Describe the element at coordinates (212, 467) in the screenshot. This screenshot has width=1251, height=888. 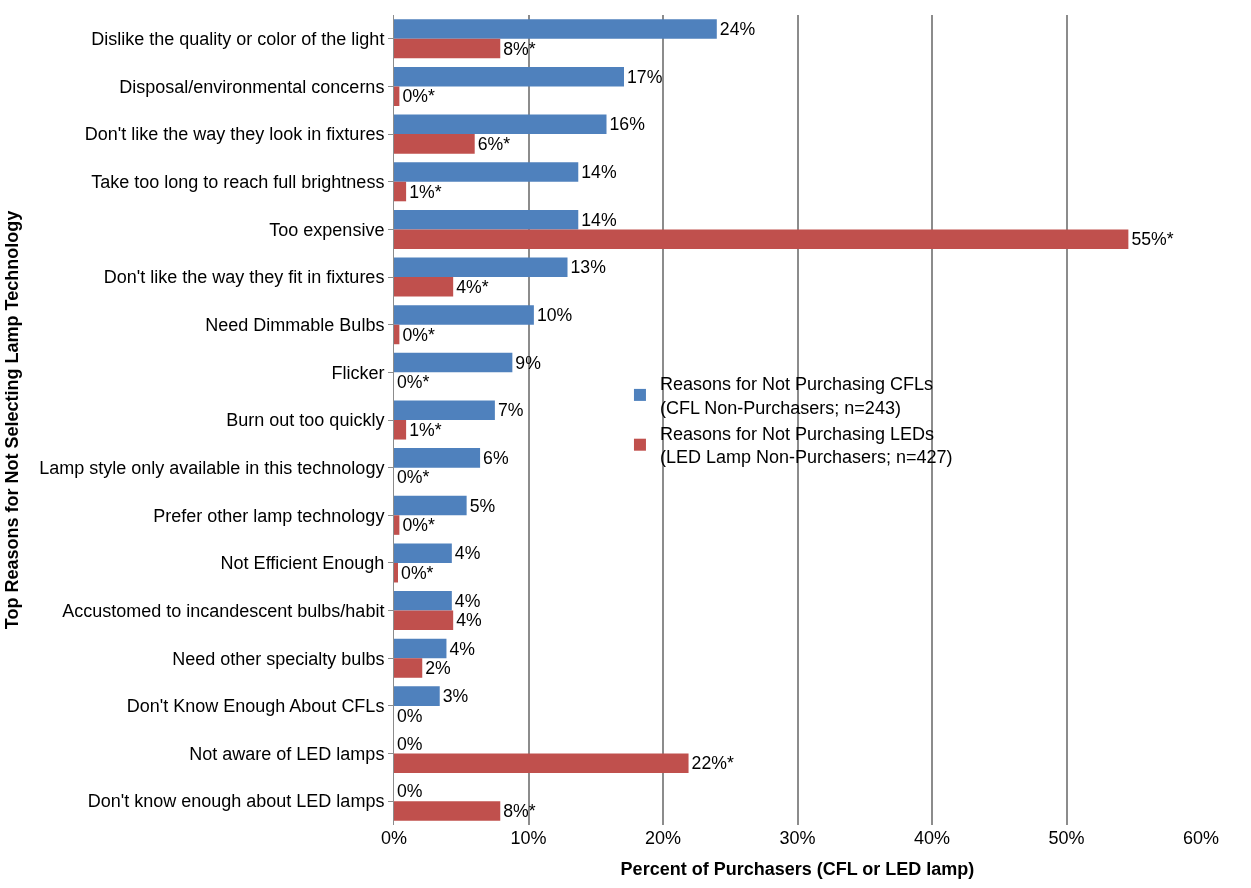
I see `y-tick-label: Lamp style only available in this technology` at that location.